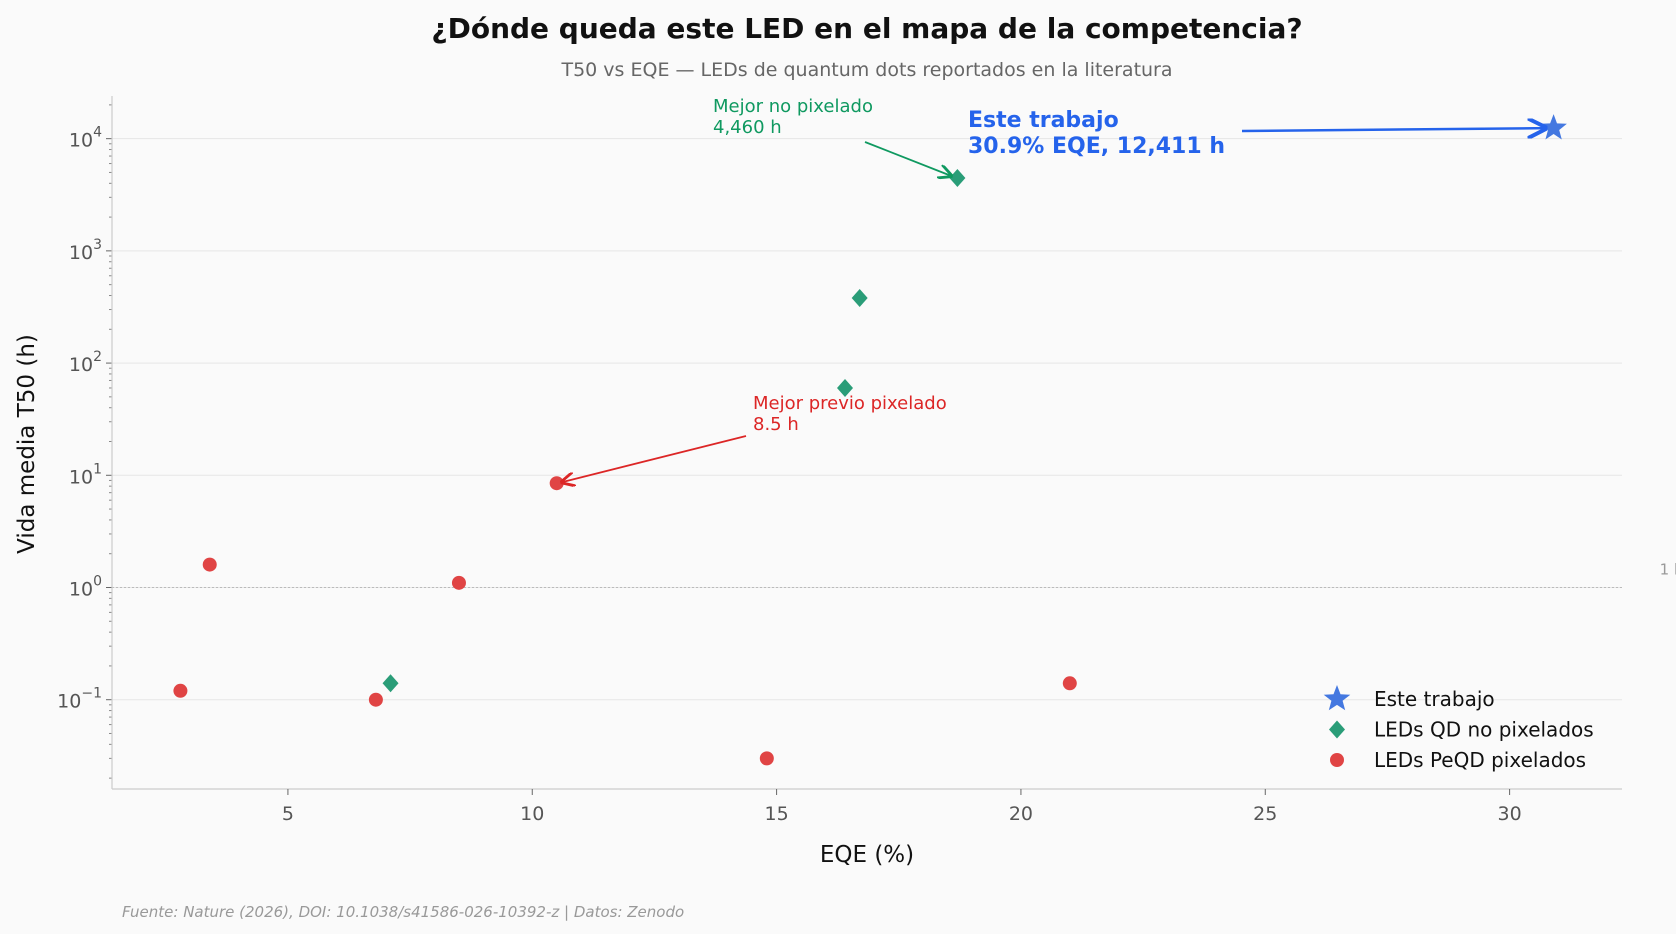 The image size is (1676, 934). Describe the element at coordinates (1337, 729) in the screenshot. I see `legend-marker-diamond` at that location.